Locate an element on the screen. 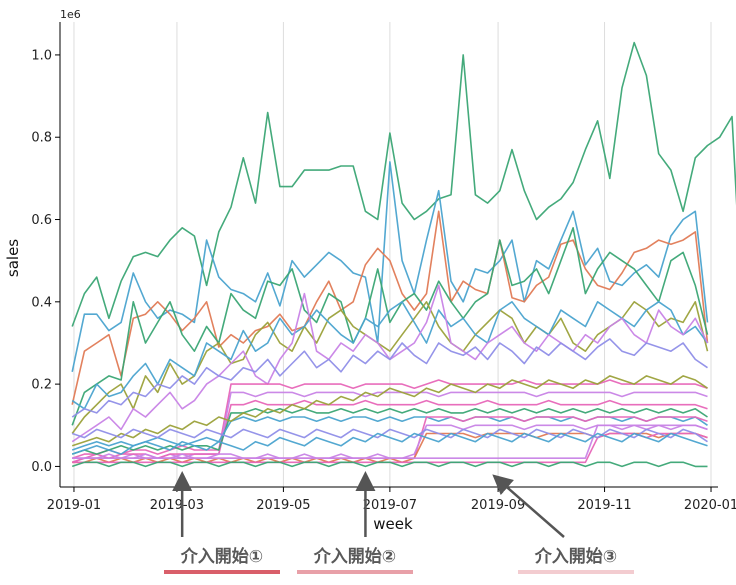 Image resolution: width=736 pixels, height=585 pixels. y-tick-label: 0.4 is located at coordinates (41, 302).